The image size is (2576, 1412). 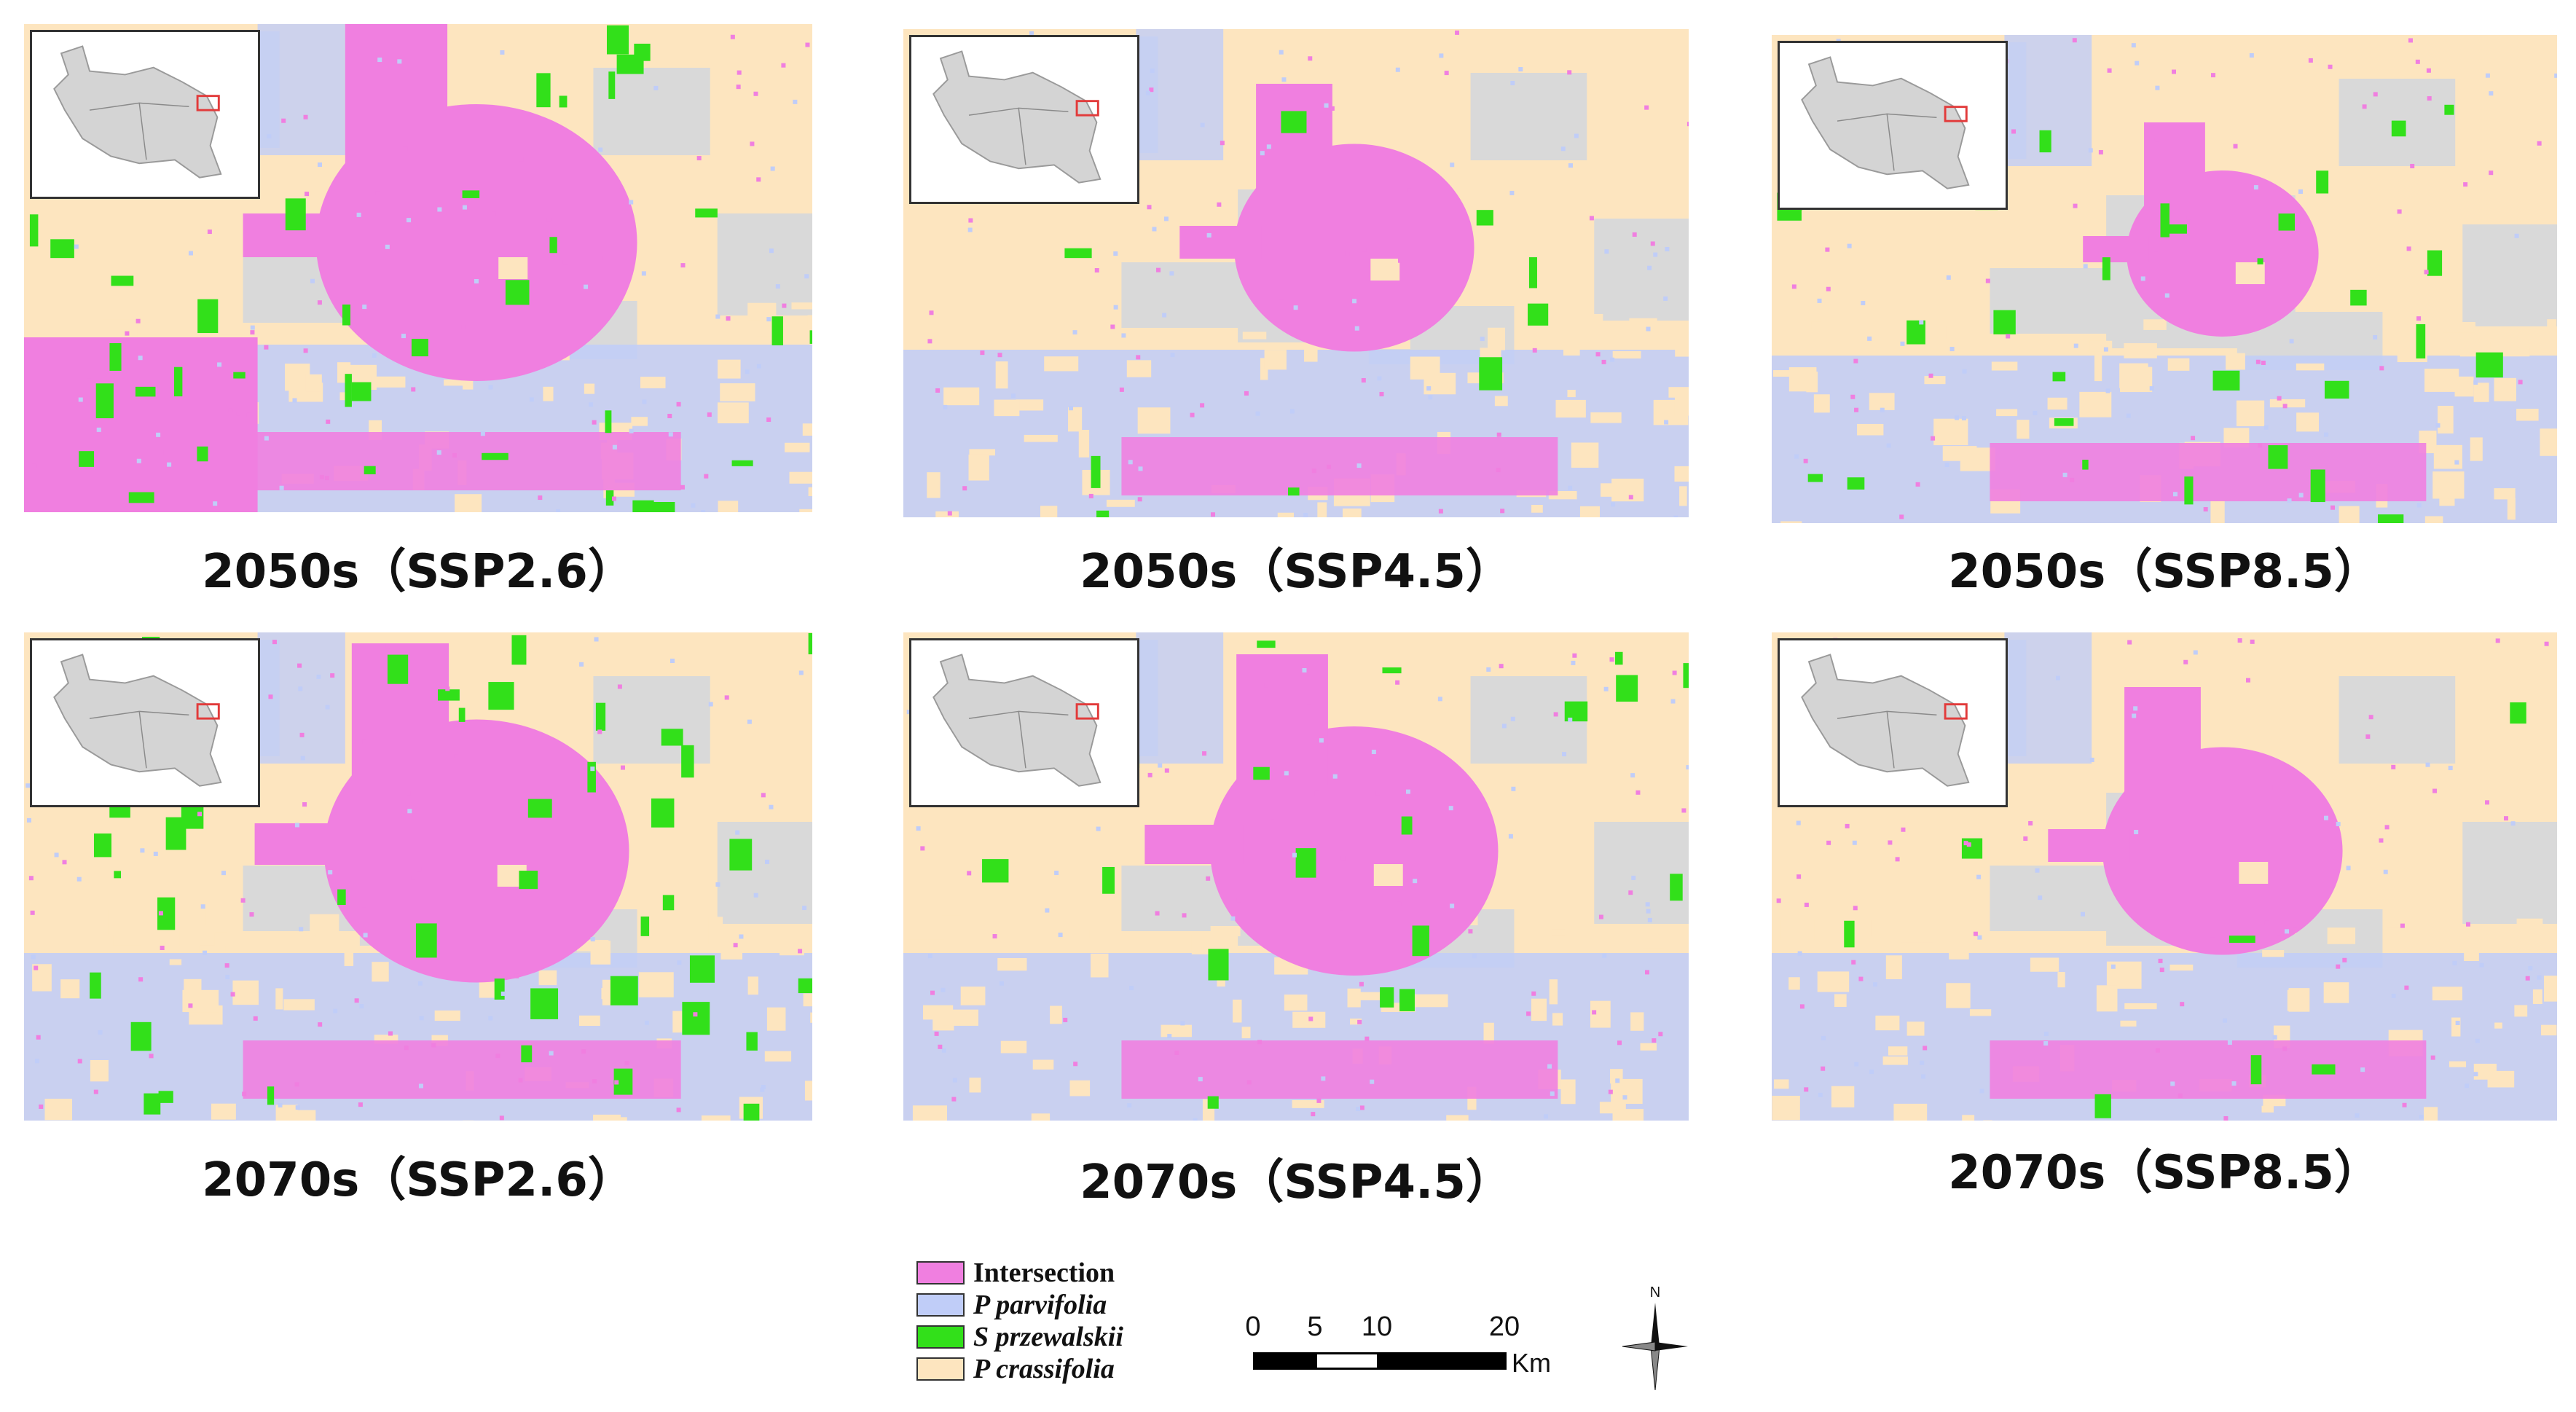 What do you see at coordinates (1044, 1273) in the screenshot?
I see `legend-label: Intersection` at bounding box center [1044, 1273].